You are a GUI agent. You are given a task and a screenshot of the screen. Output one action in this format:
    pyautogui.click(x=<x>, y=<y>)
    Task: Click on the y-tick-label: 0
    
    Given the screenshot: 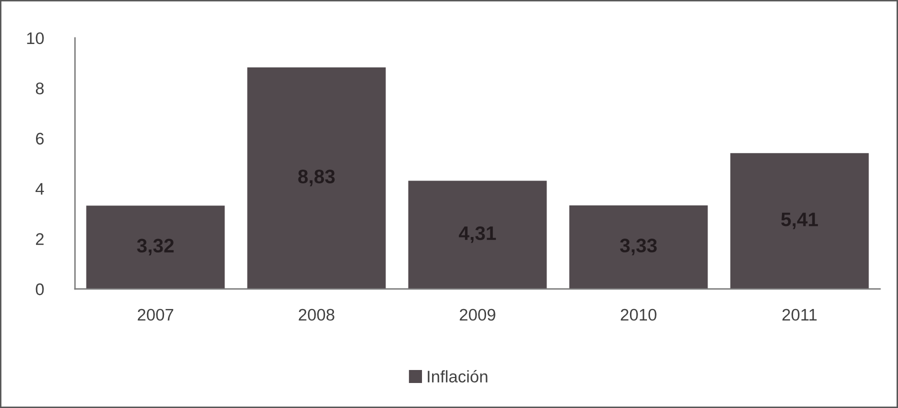 What is the action you would take?
    pyautogui.click(x=40, y=289)
    